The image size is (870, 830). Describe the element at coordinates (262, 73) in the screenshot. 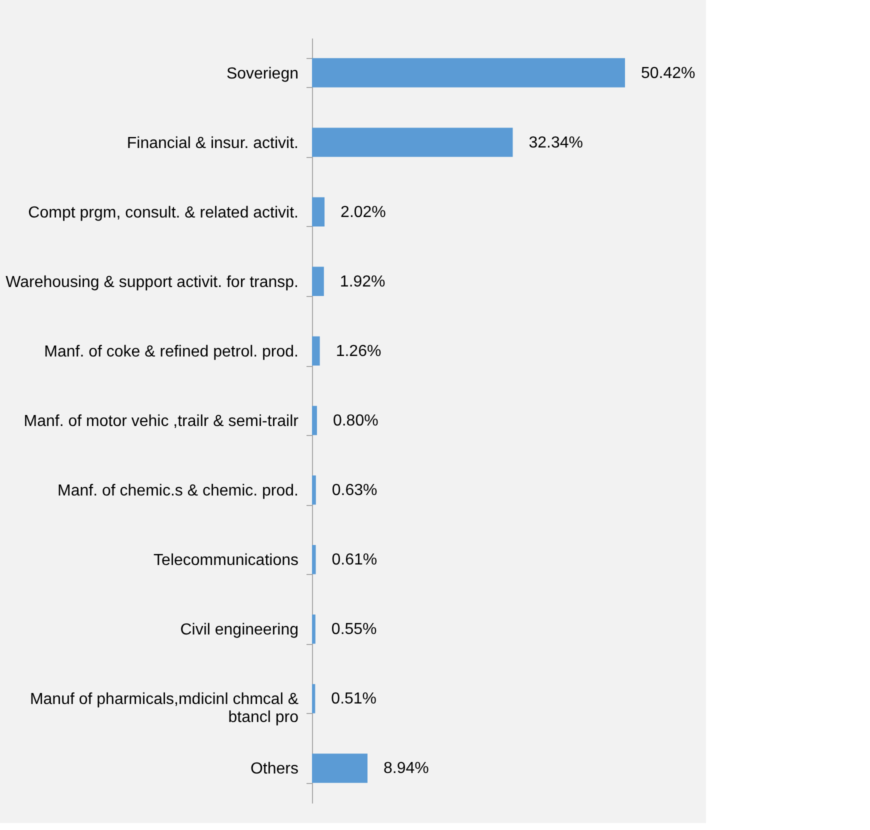

I see `y-tick-label: Soveriegn` at that location.